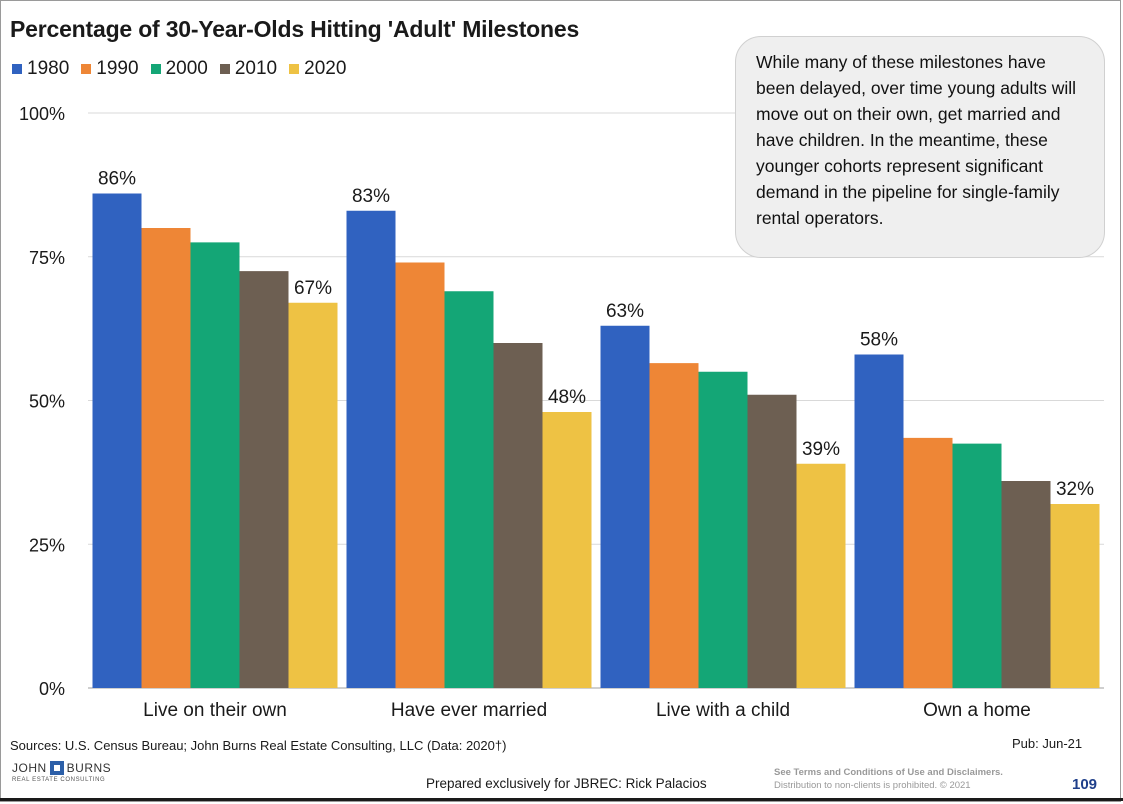  I want to click on legend-item-1980: 1980, so click(40, 69).